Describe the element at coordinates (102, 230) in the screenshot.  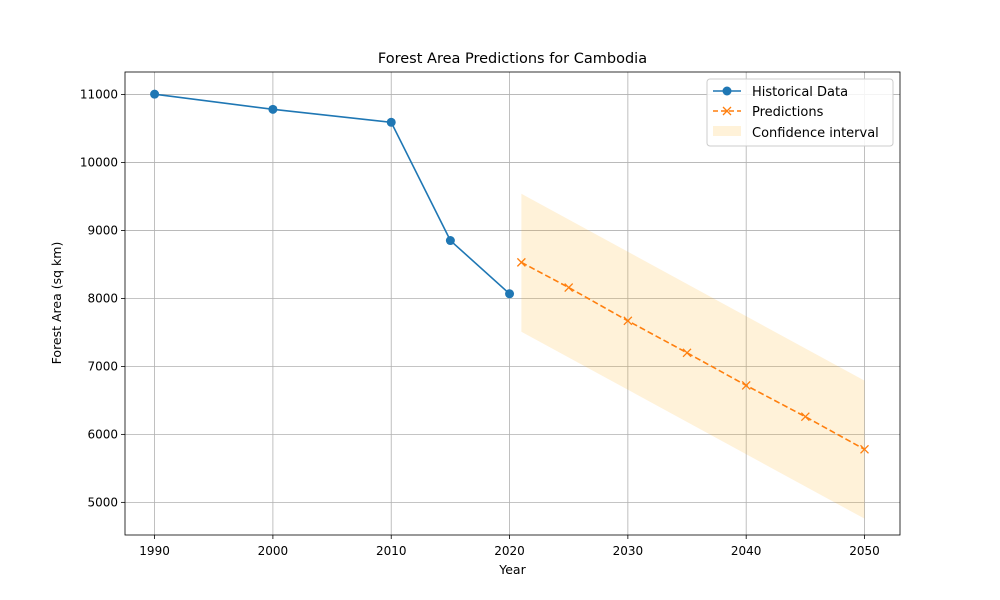
I see `y-tick-label: 9000` at that location.